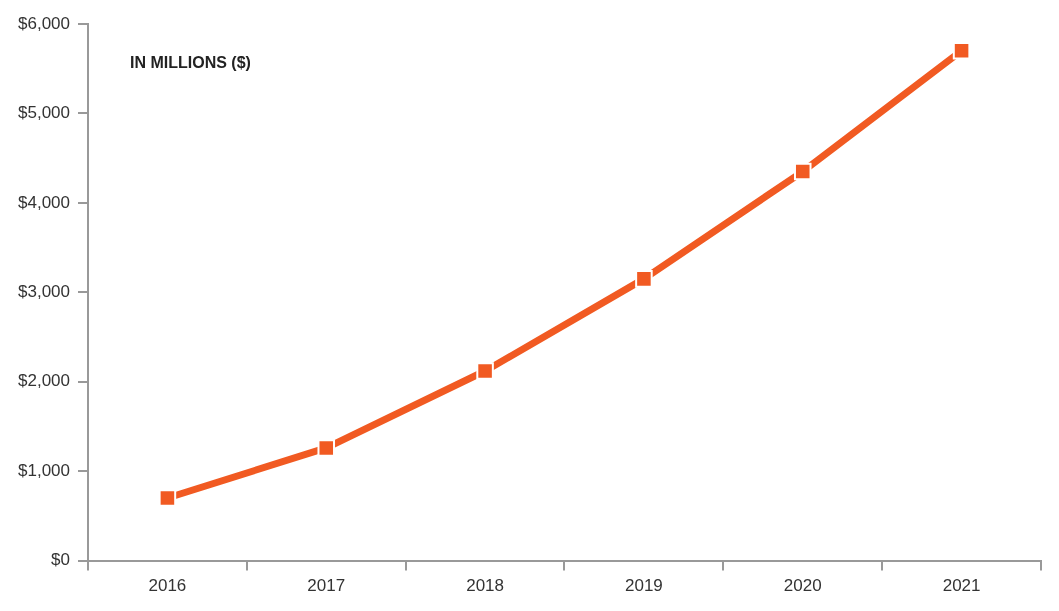  What do you see at coordinates (44, 202) in the screenshot?
I see `y-tick-label: $4,000` at bounding box center [44, 202].